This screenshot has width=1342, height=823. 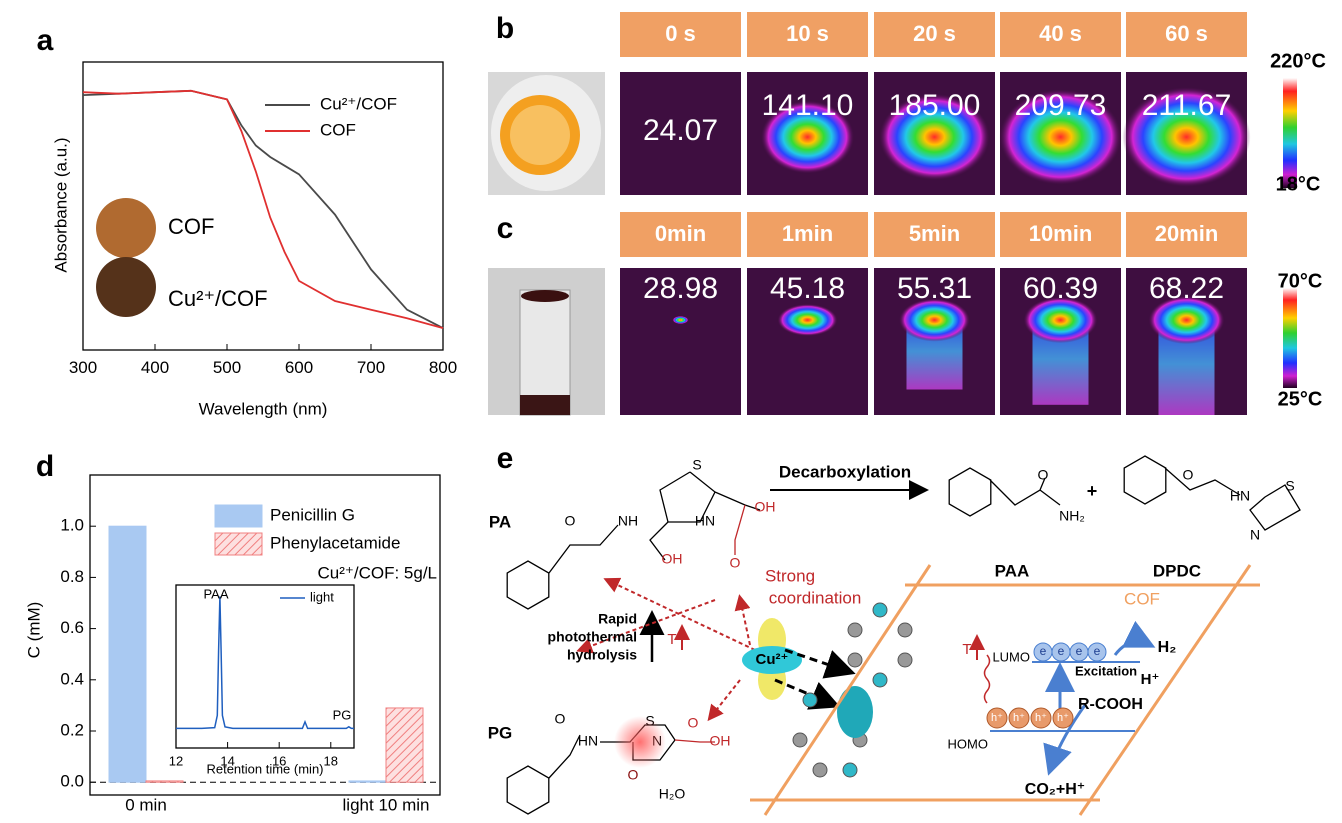 What do you see at coordinates (72, 627) in the screenshot?
I see `y-tick-label: 0.6` at bounding box center [72, 627].